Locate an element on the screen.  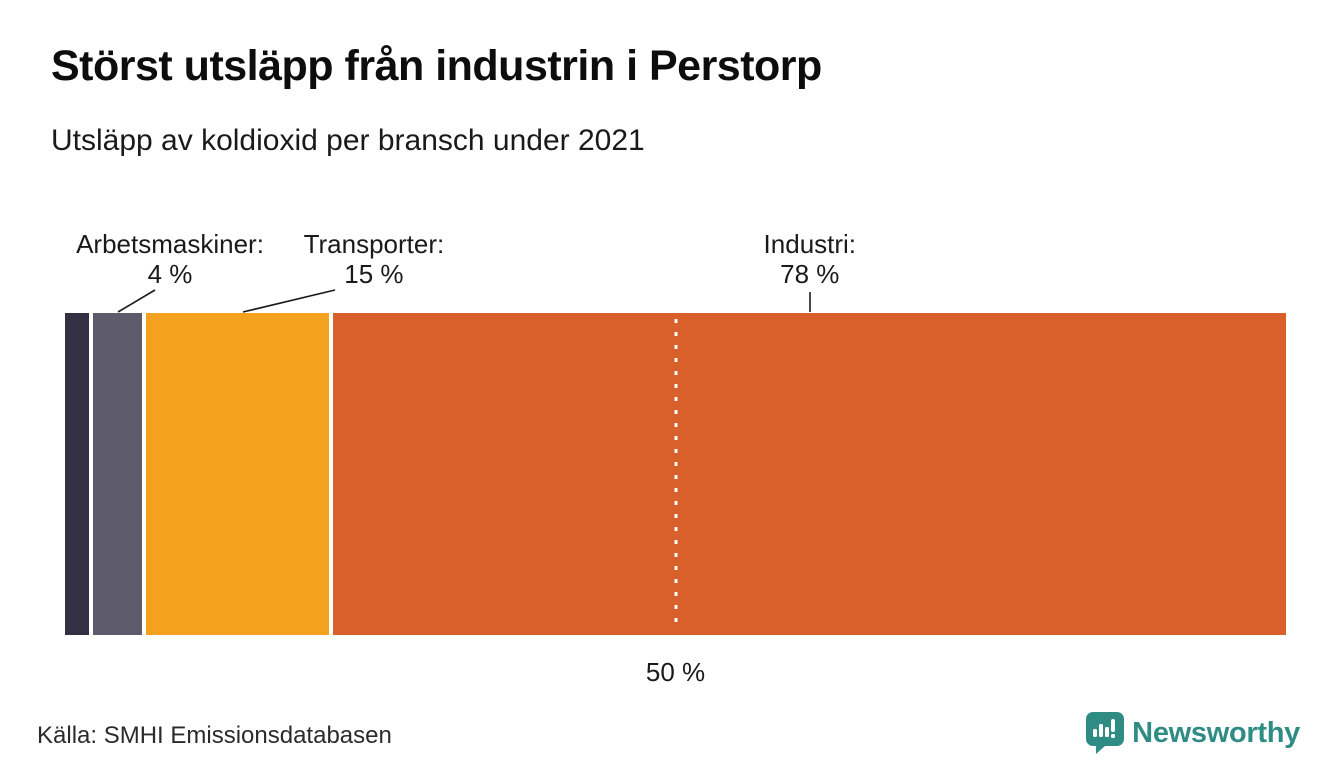
newsworthy-speech-bubble-bar-chart-icon is located at coordinates (1105, 733).